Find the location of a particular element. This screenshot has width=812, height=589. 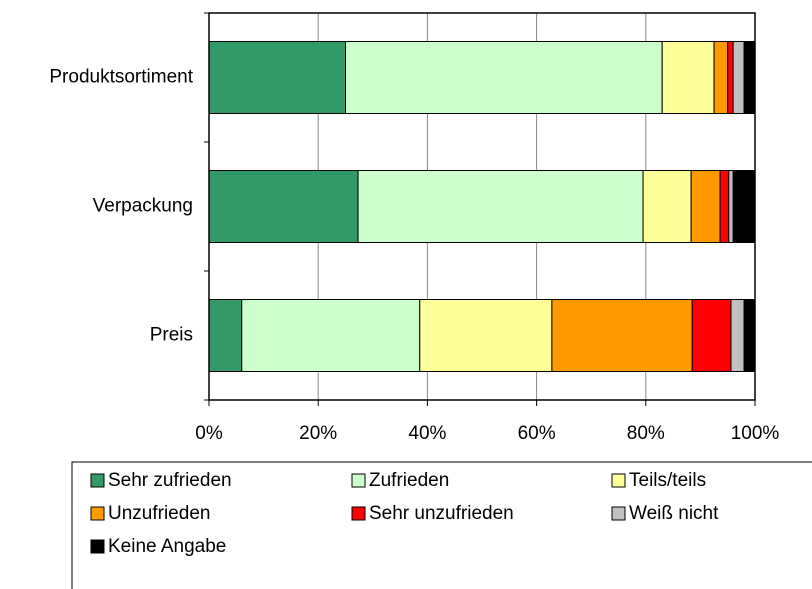

legend-label: Unzufrieden is located at coordinates (159, 513).